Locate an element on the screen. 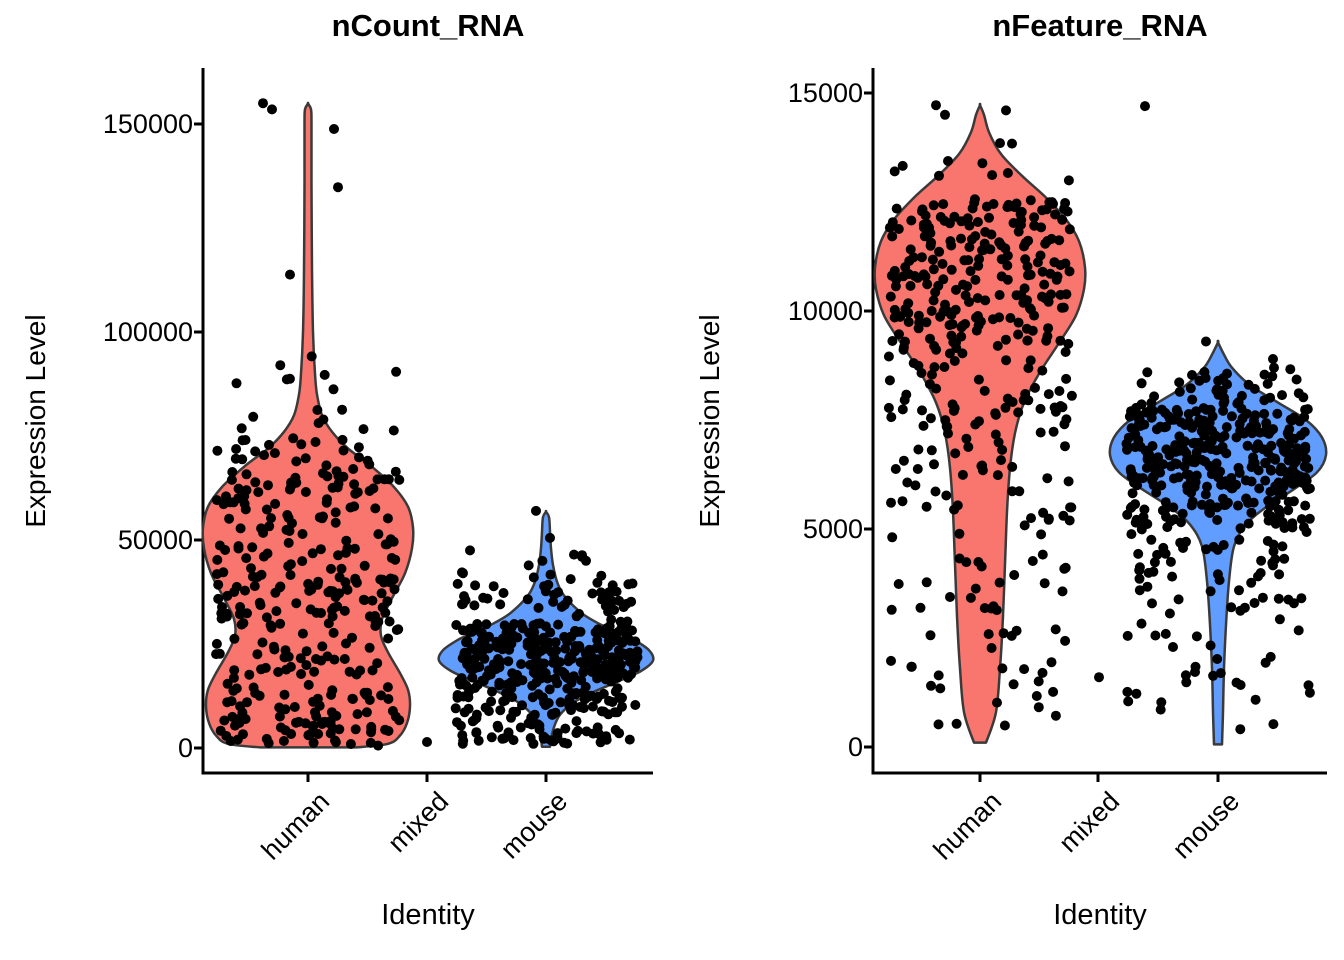 The image size is (1344, 960). panel-nfeature-x-axis-label: Identity is located at coordinates (1100, 915).